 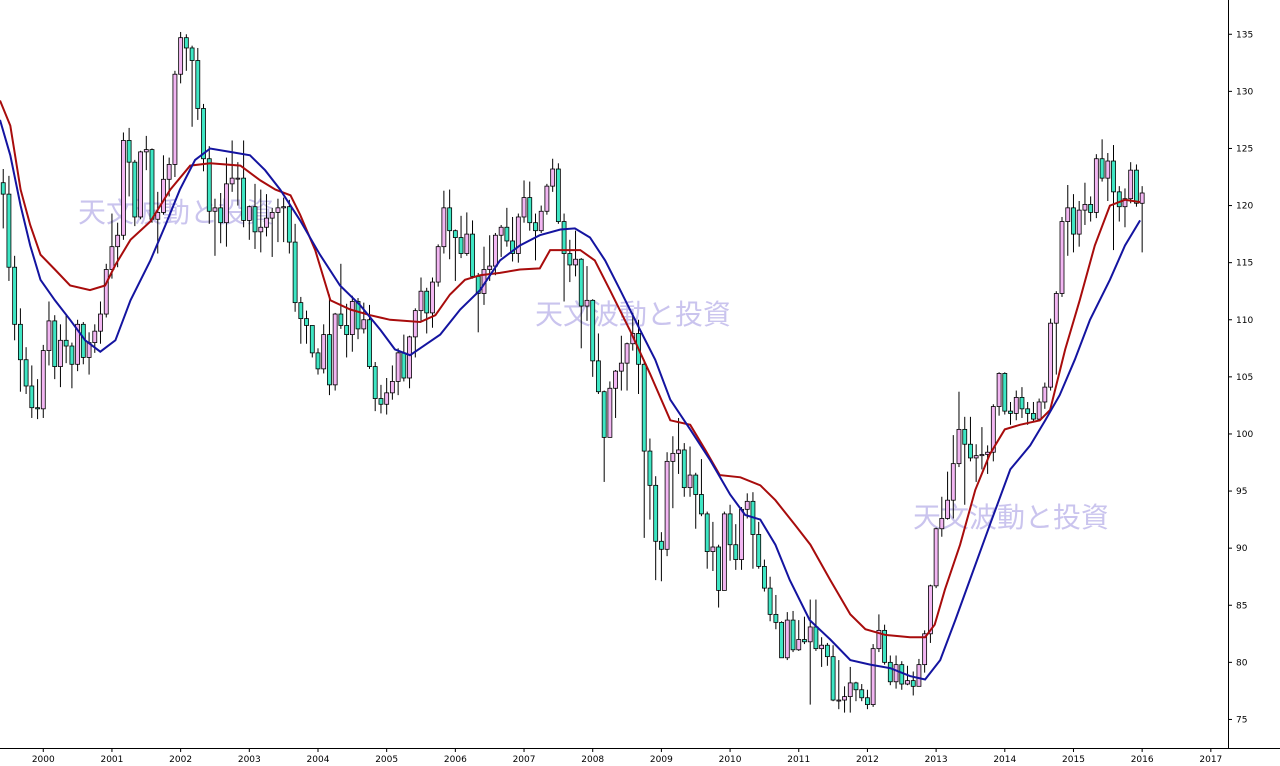 I want to click on y-tick-label: 90, so click(x=1242, y=549).